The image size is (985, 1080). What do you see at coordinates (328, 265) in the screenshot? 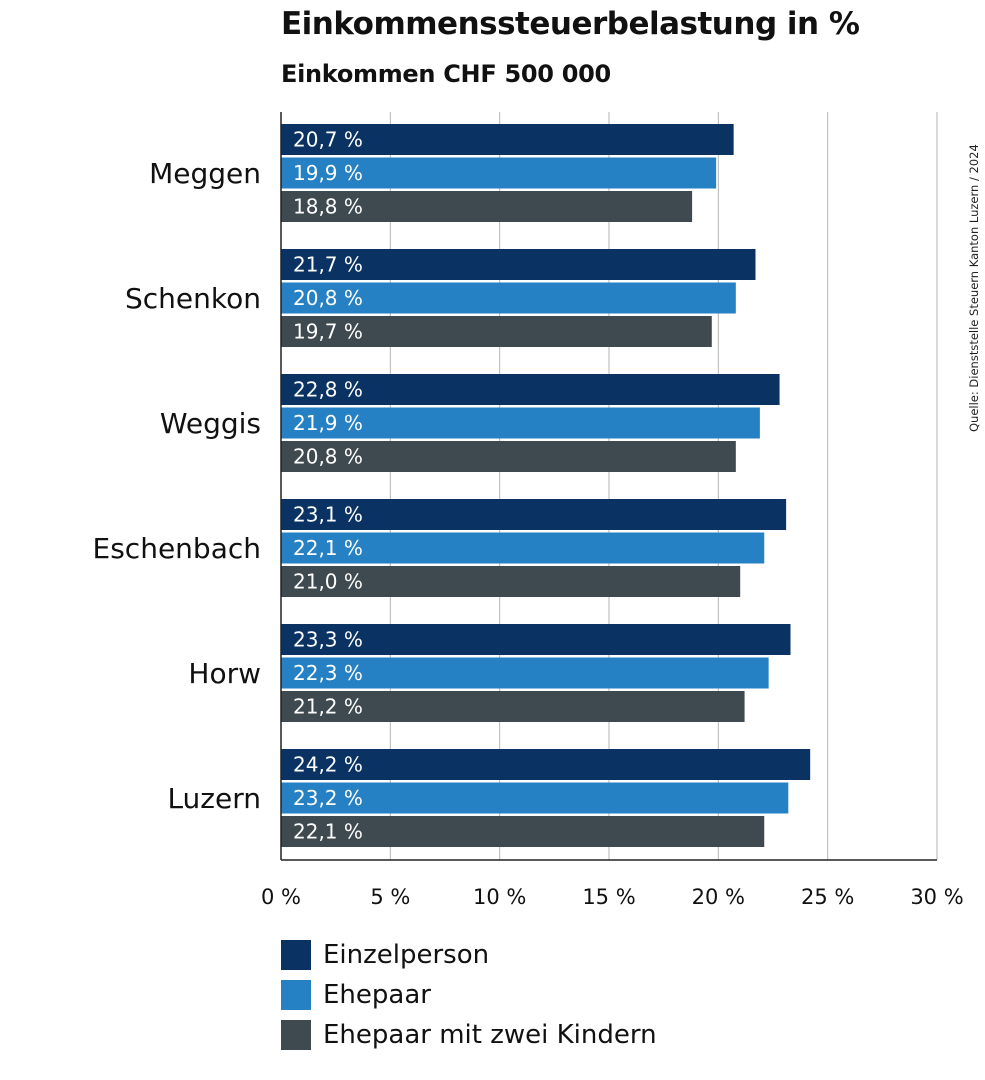
I see `bar-value-label: 21,7 %` at bounding box center [328, 265].